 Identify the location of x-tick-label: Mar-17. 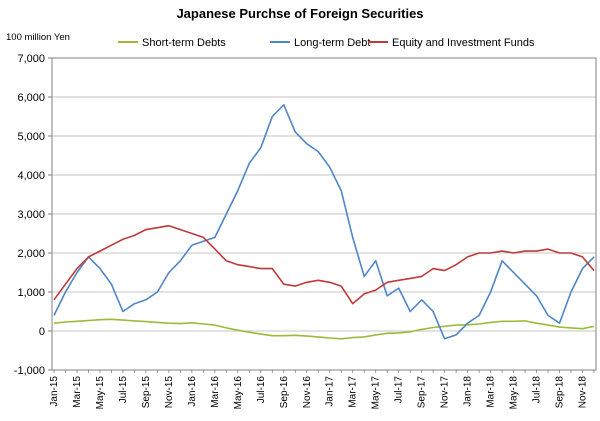
(353, 392).